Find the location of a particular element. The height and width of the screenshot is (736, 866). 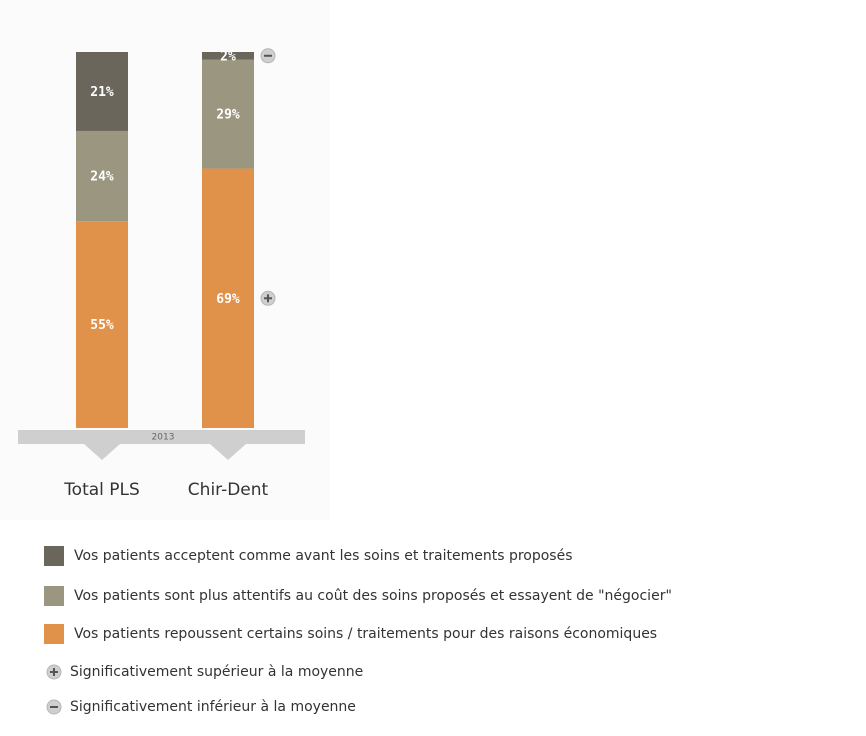

value-label: 69% is located at coordinates (228, 299).